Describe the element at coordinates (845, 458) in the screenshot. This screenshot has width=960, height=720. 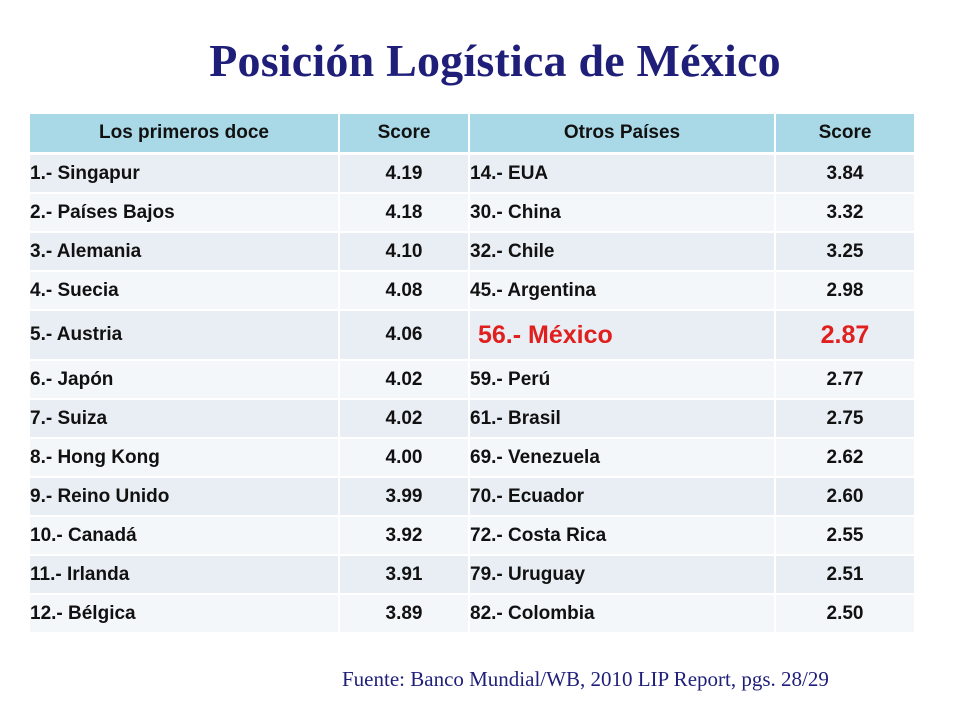
I see `other-score-cell: 2.62` at that location.